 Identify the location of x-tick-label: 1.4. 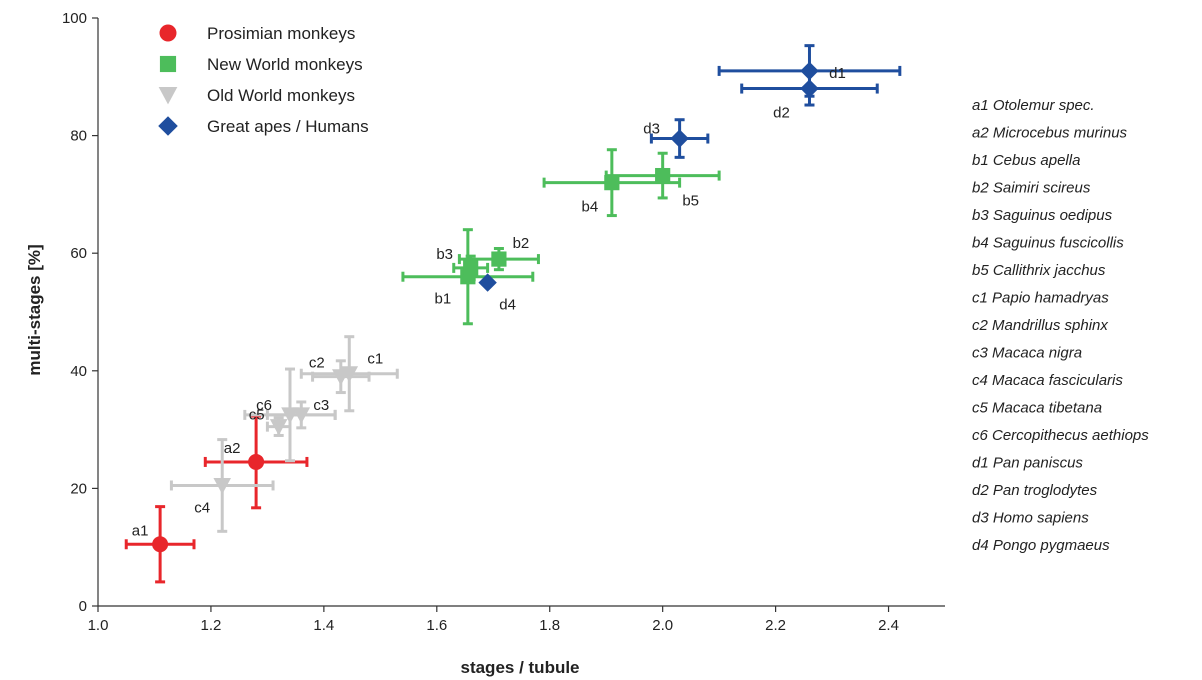
(323, 625).